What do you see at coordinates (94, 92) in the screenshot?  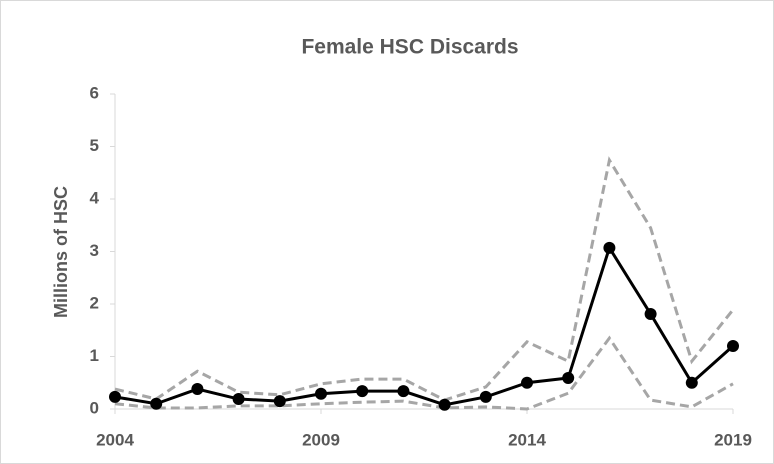 I see `y-tick-label: 6` at bounding box center [94, 92].